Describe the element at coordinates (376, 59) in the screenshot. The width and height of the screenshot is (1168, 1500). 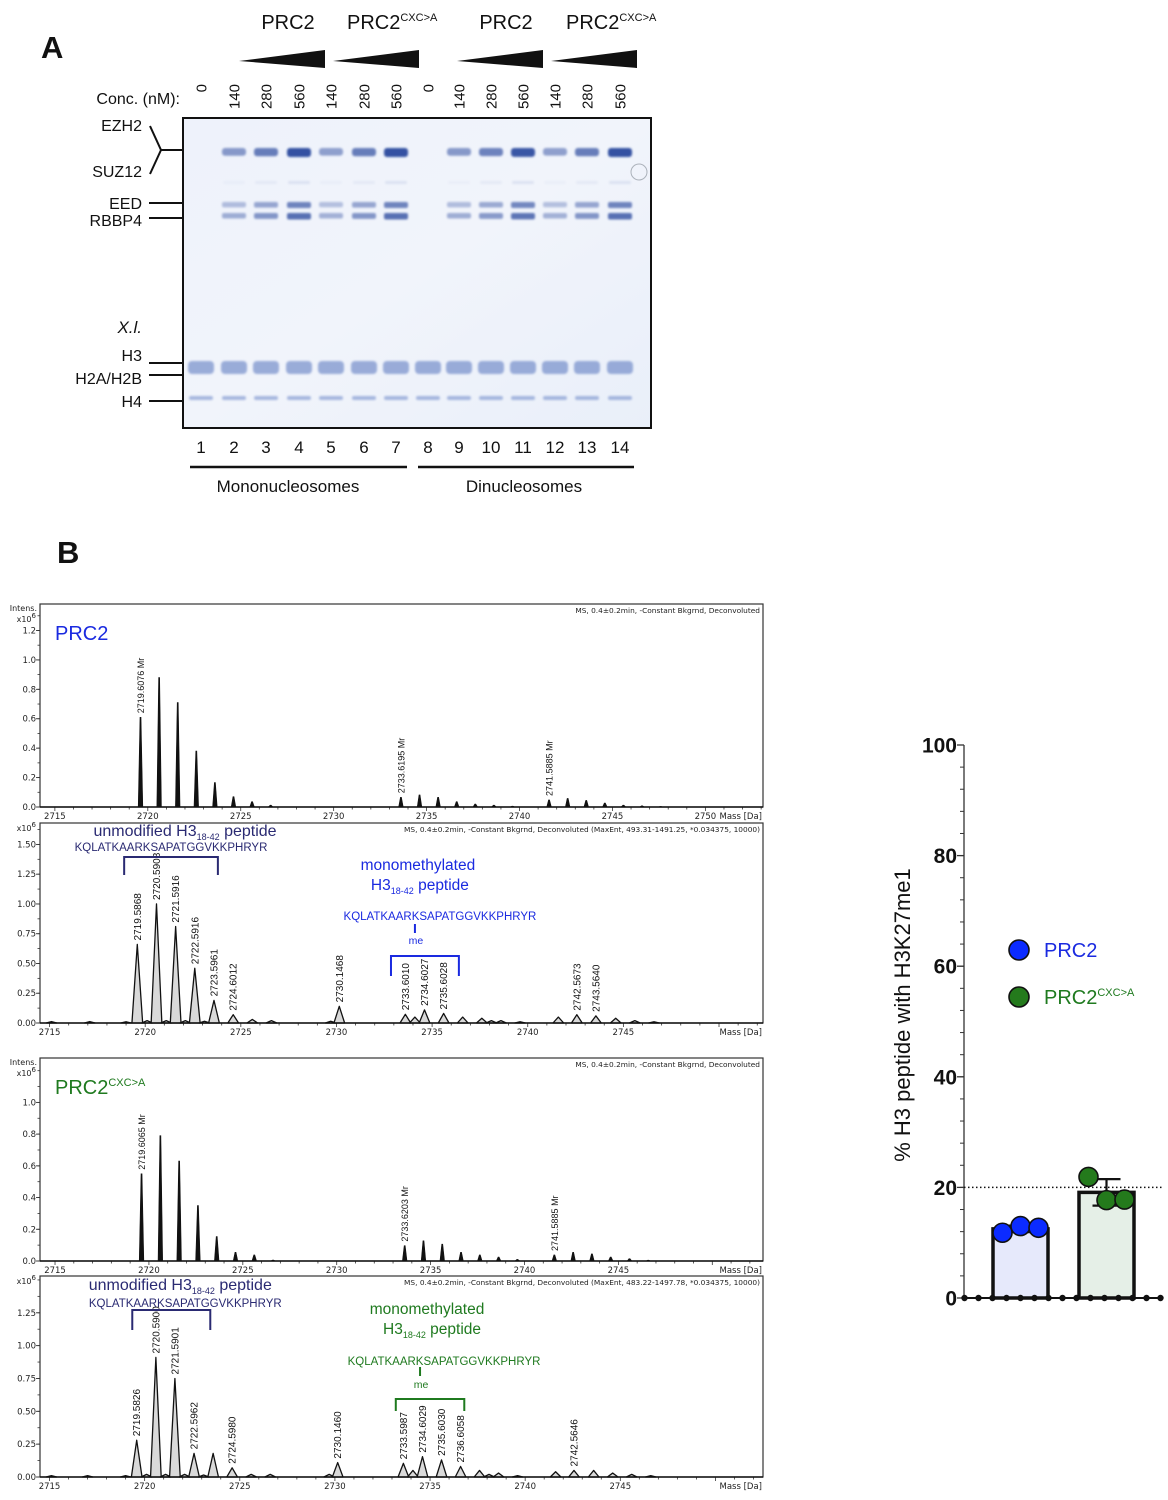
I see `concentration-wedge` at that location.